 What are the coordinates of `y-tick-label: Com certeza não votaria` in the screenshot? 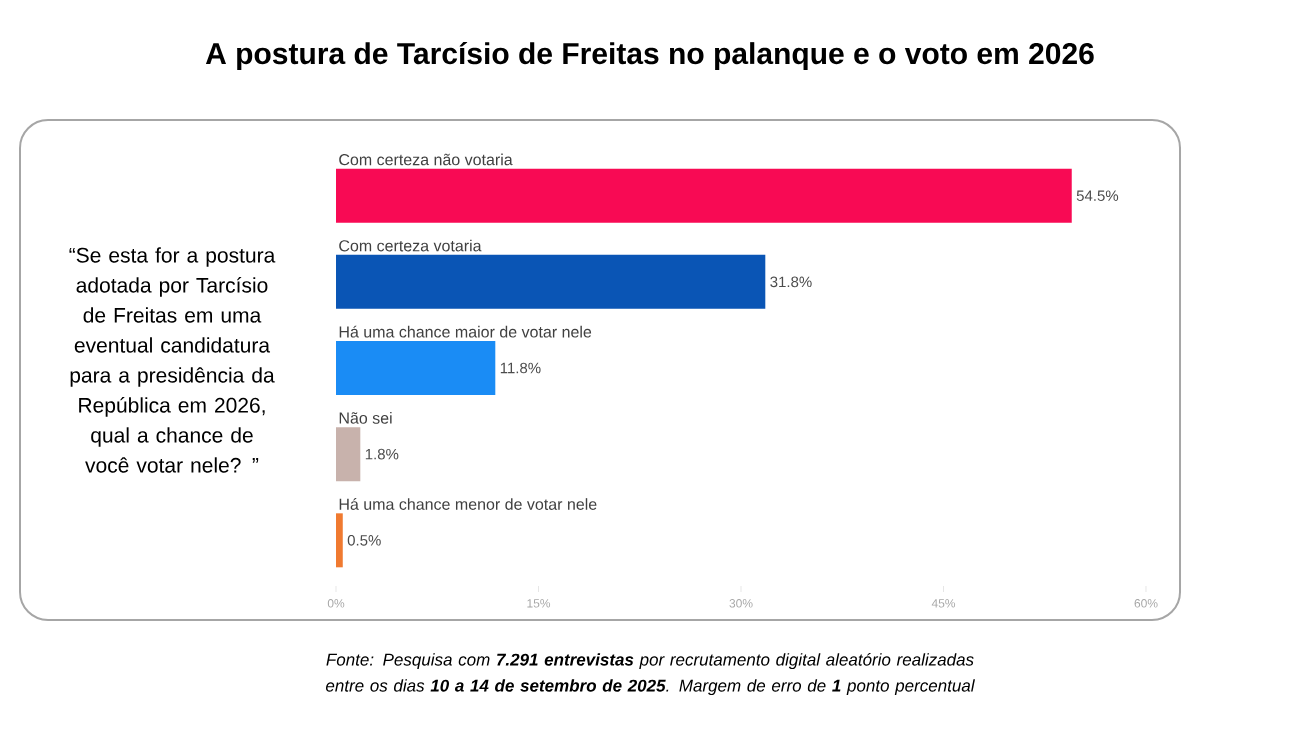 It's located at (426, 159).